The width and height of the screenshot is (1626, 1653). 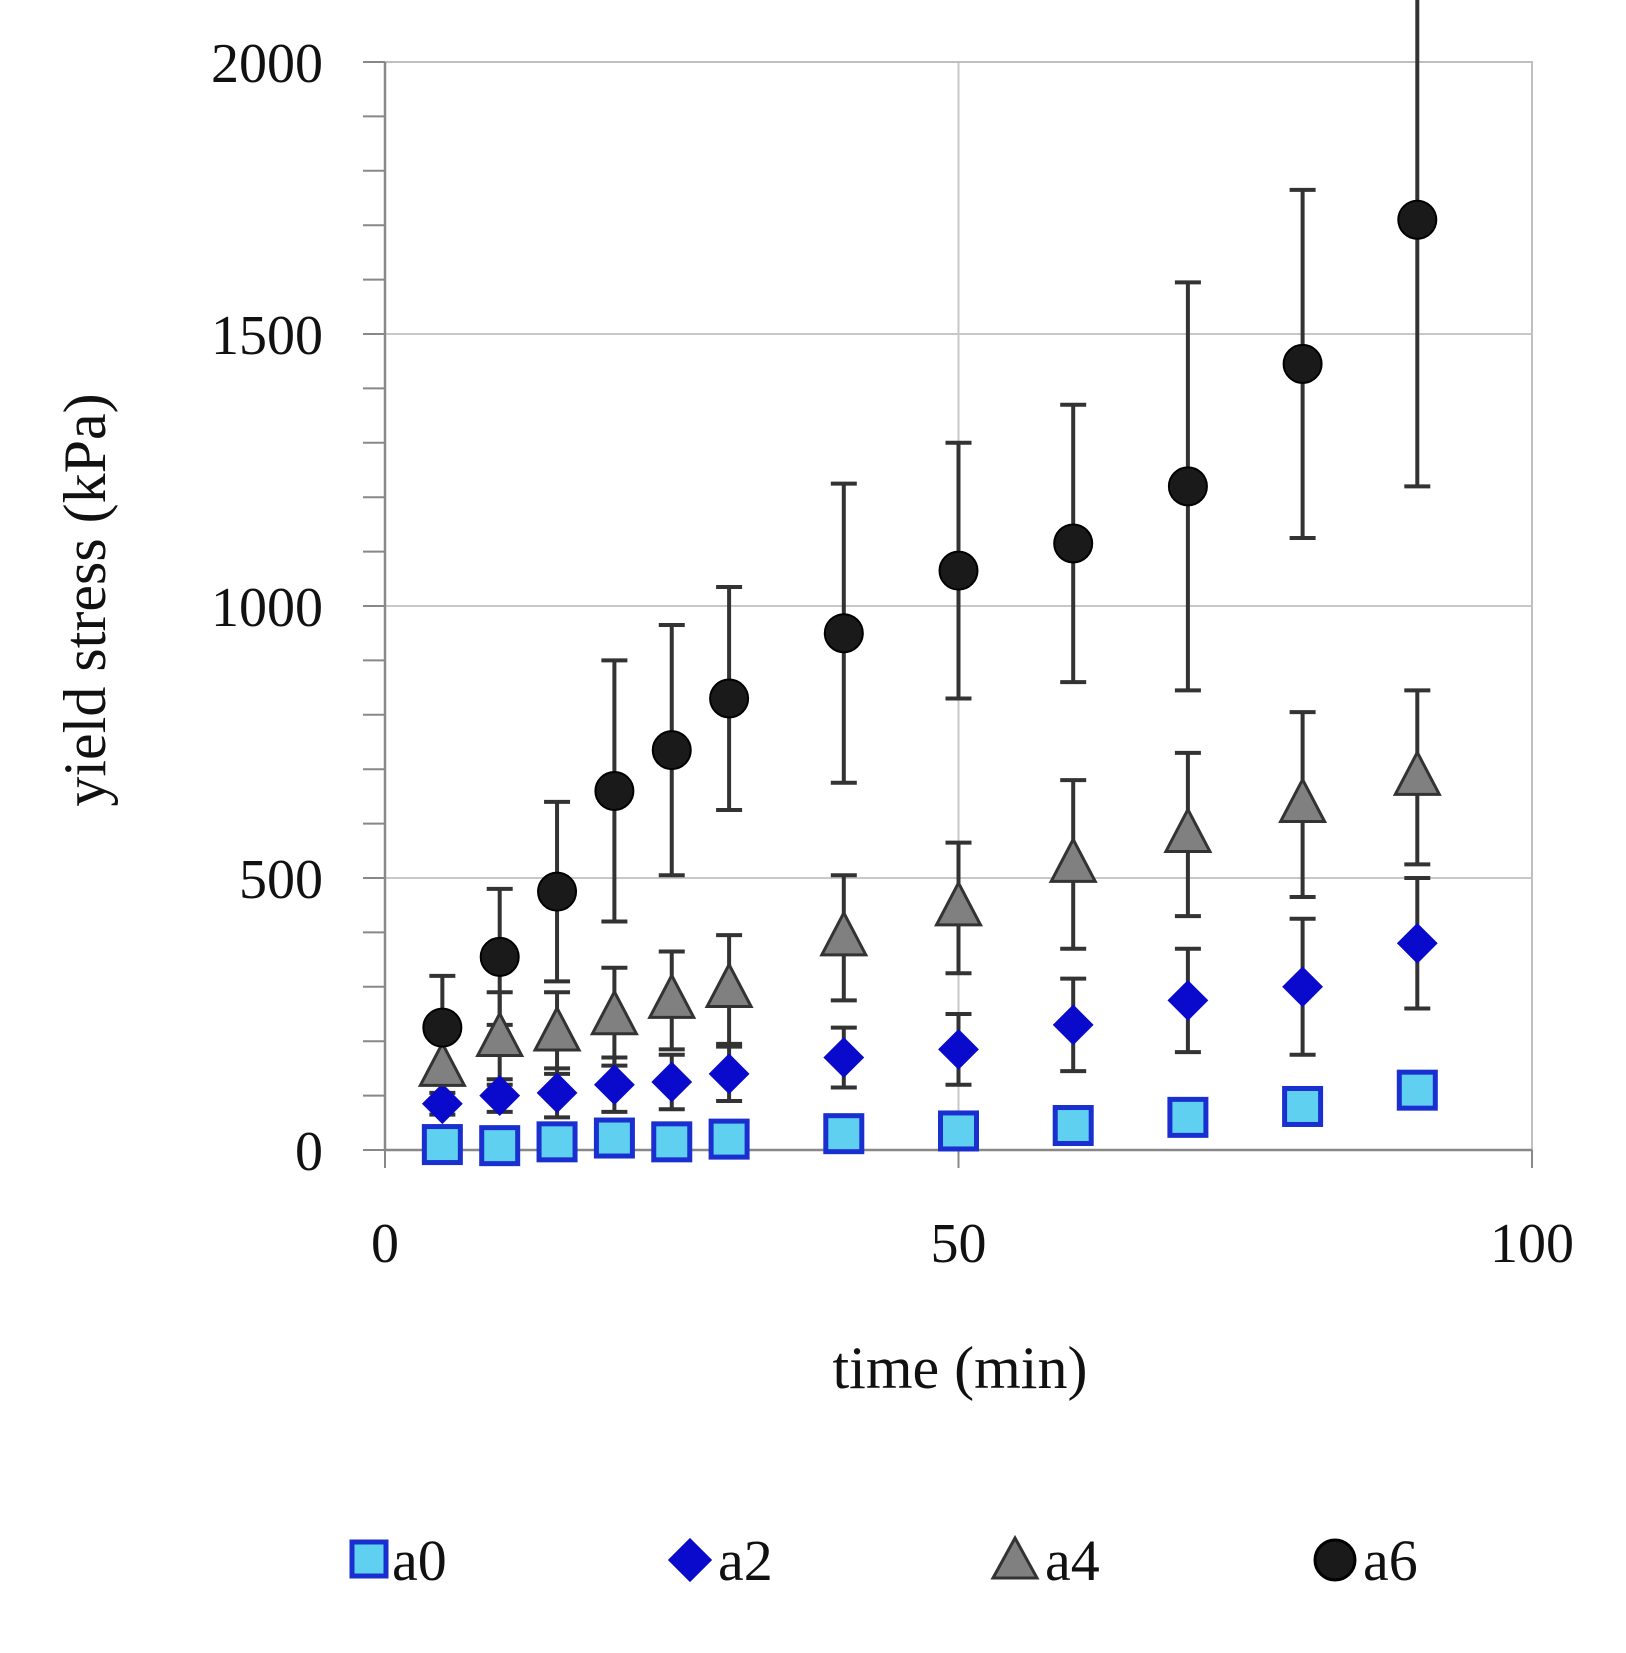 What do you see at coordinates (745, 1560) in the screenshot?
I see `legend-label-a2: a2` at bounding box center [745, 1560].